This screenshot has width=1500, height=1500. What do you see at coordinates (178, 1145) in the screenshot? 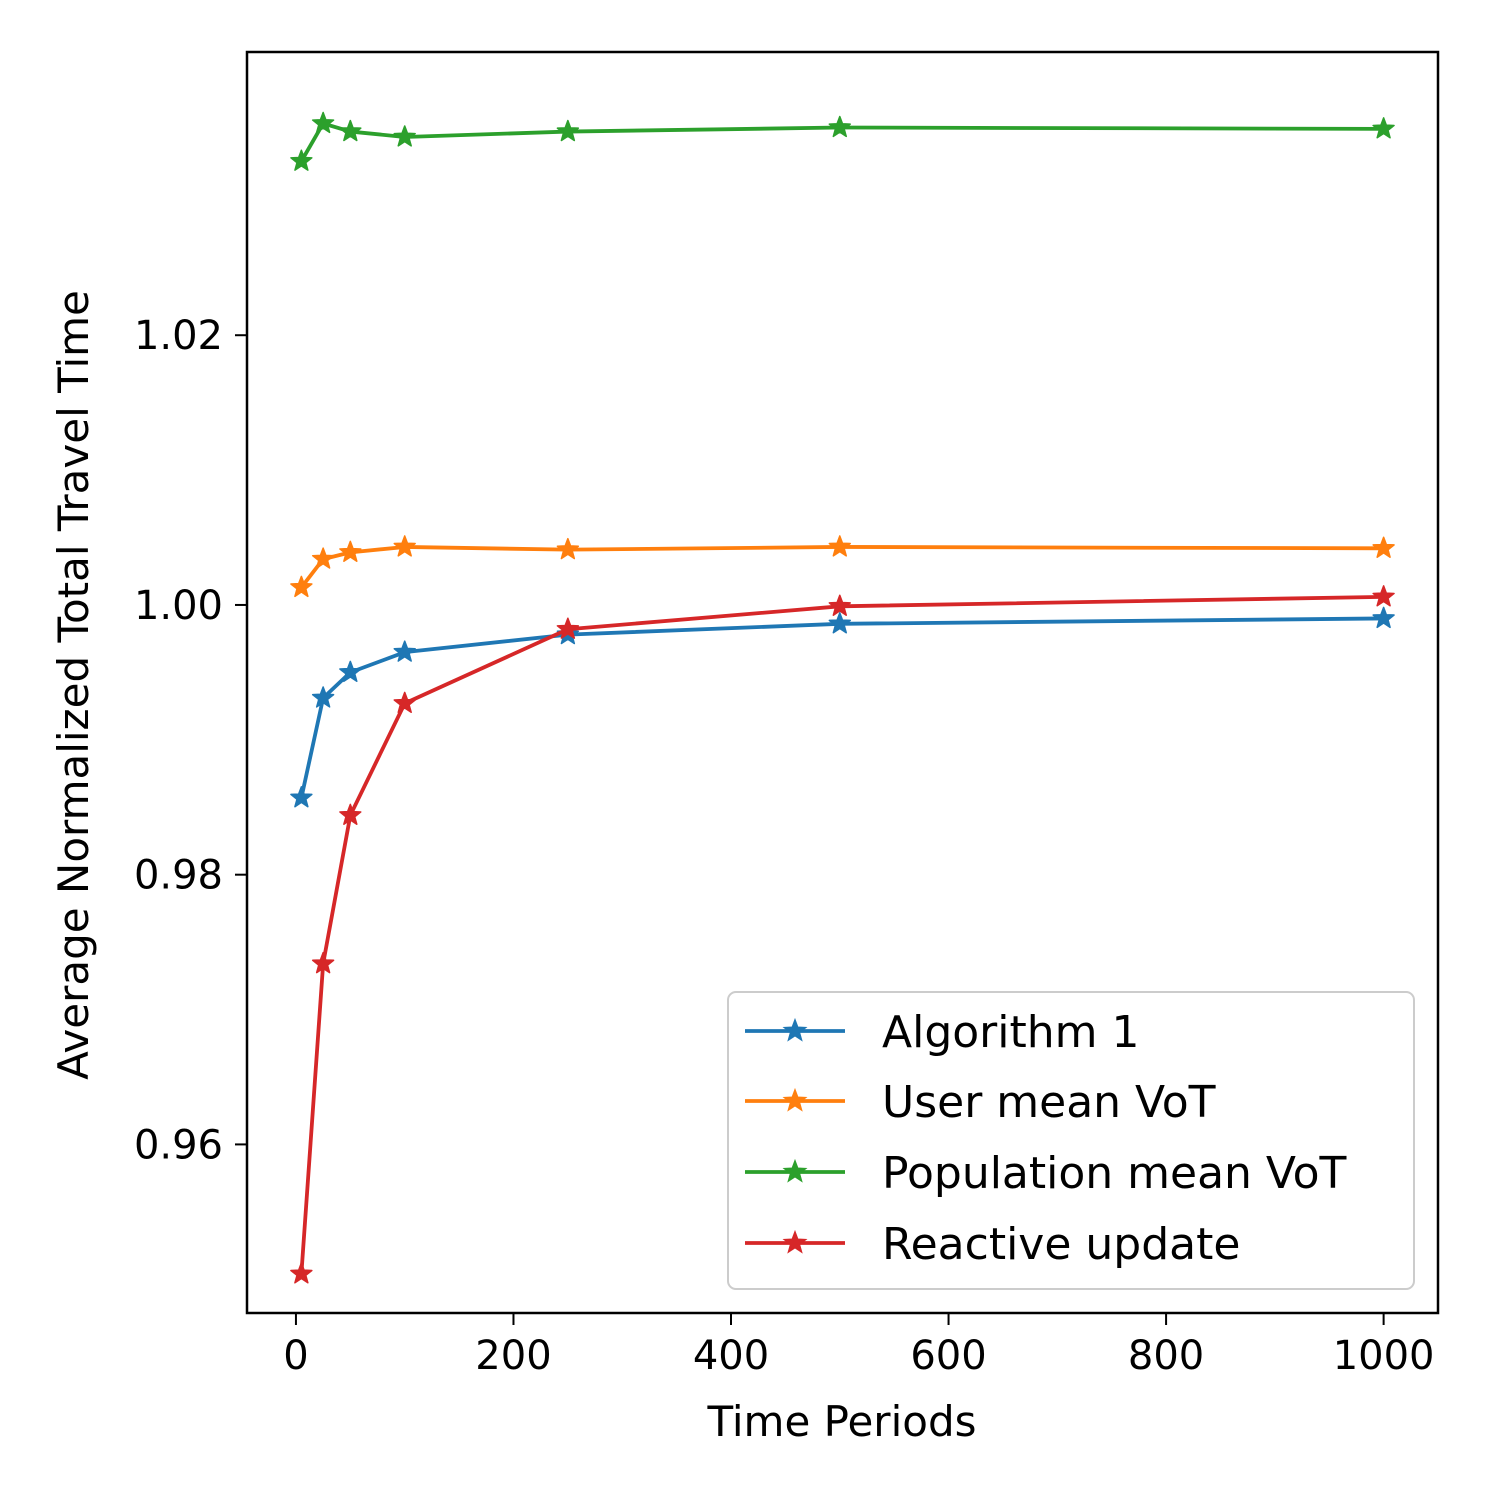
I see `y-tick-label: 0.96` at bounding box center [178, 1145].